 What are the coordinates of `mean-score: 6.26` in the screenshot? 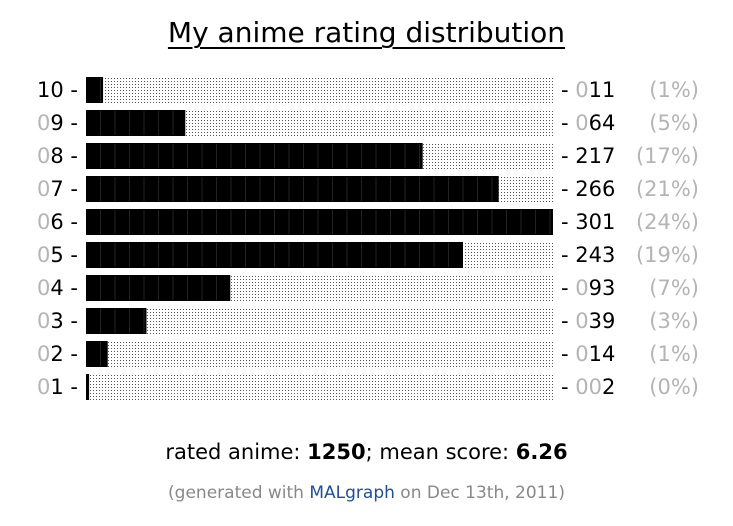 It's located at (541, 452).